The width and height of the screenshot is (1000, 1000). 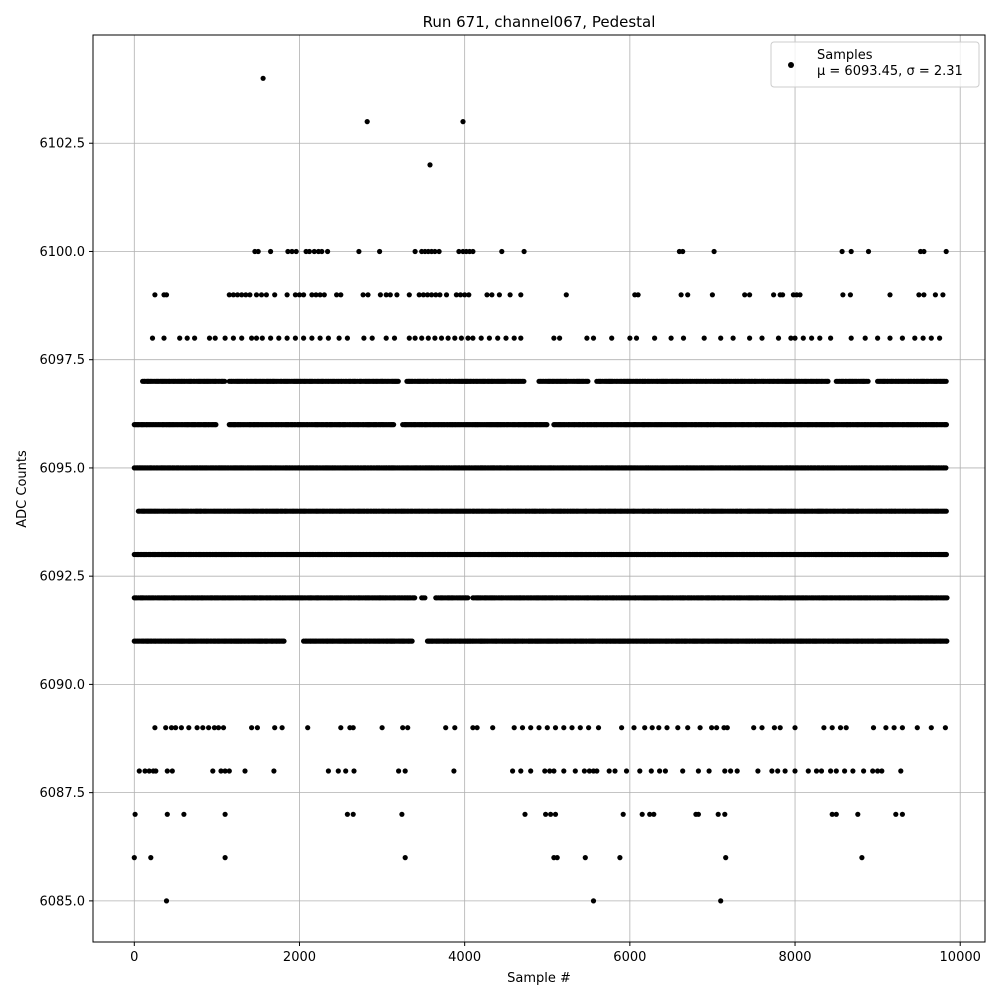 I want to click on legend-stats: μ = 6093.45, σ = 2.31, so click(x=890, y=71).